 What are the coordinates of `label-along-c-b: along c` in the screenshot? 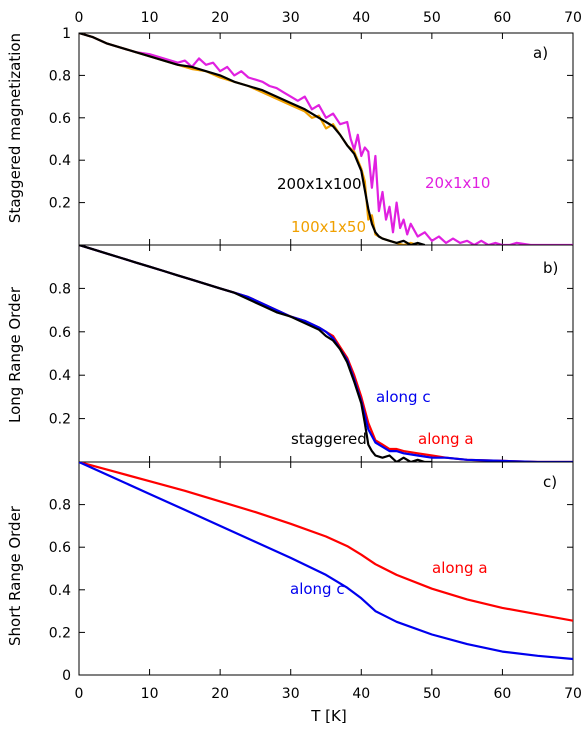 It's located at (403, 397).